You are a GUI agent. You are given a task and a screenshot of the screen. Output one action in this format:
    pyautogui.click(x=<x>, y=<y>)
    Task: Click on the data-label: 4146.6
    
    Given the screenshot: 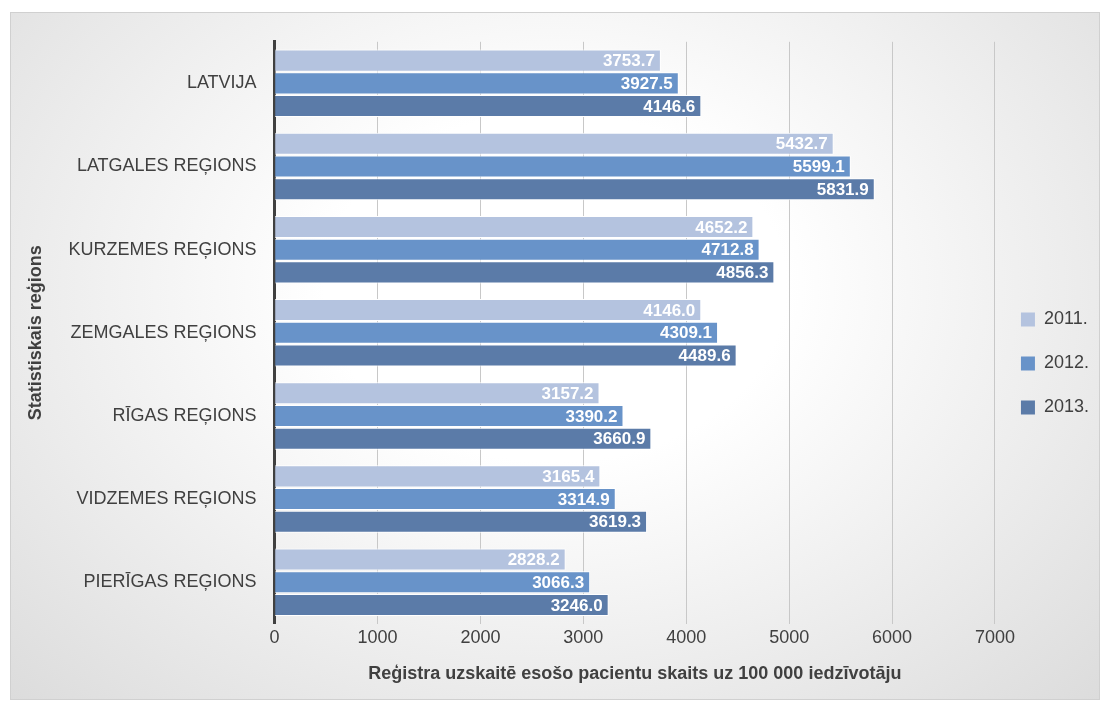 What is the action you would take?
    pyautogui.click(x=669, y=106)
    